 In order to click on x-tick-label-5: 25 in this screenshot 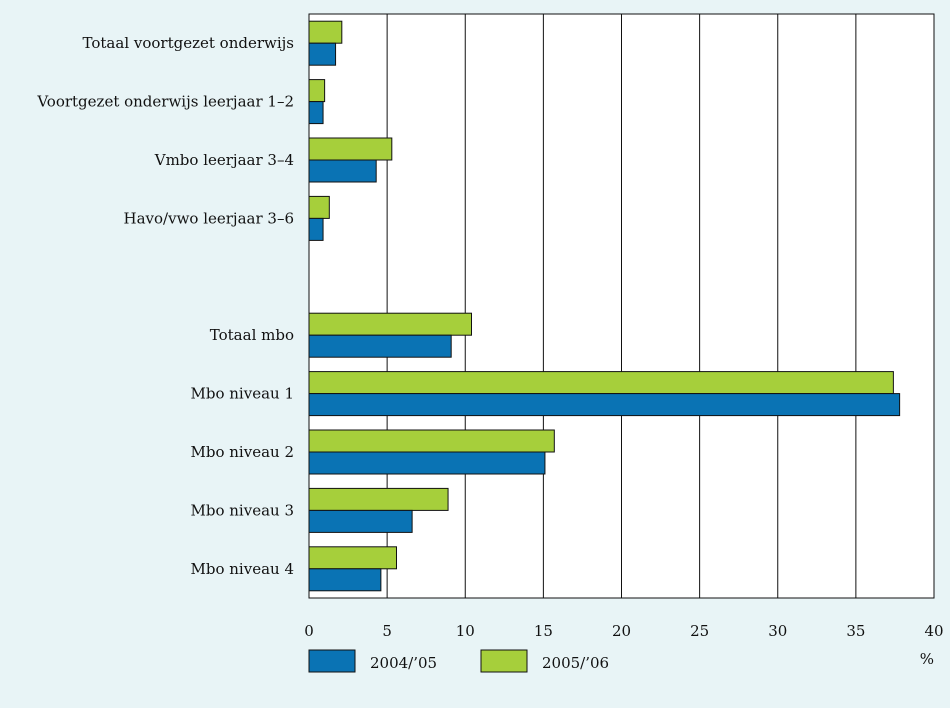, I will do `click(699, 631)`.